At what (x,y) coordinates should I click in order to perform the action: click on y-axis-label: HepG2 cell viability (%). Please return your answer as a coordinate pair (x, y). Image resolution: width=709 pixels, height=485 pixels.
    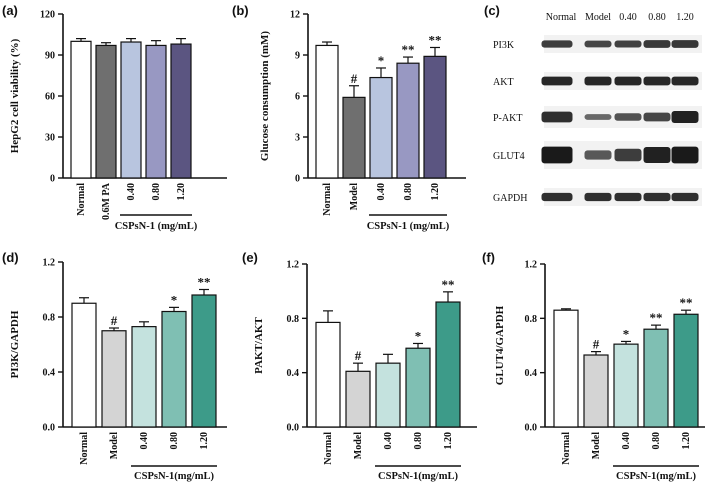
    Looking at the image, I should click on (15, 95).